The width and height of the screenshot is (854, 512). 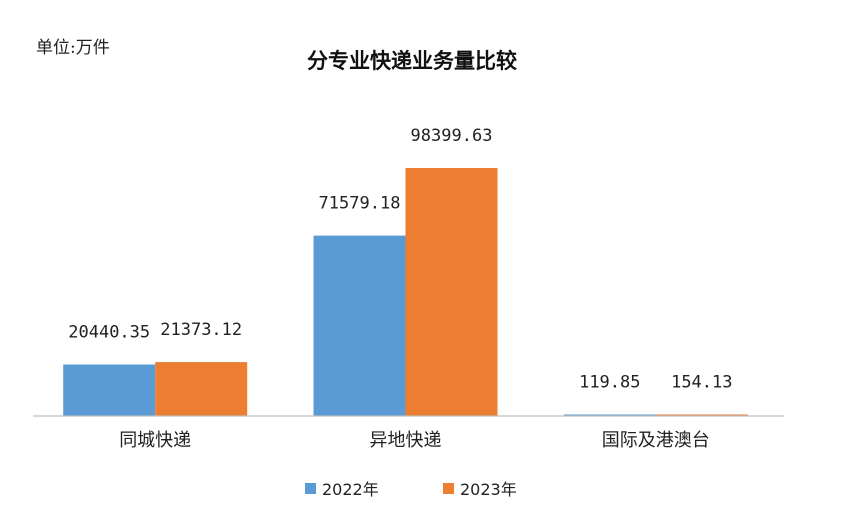 What do you see at coordinates (406, 440) in the screenshot?
I see `category-label-2: 异地快递` at bounding box center [406, 440].